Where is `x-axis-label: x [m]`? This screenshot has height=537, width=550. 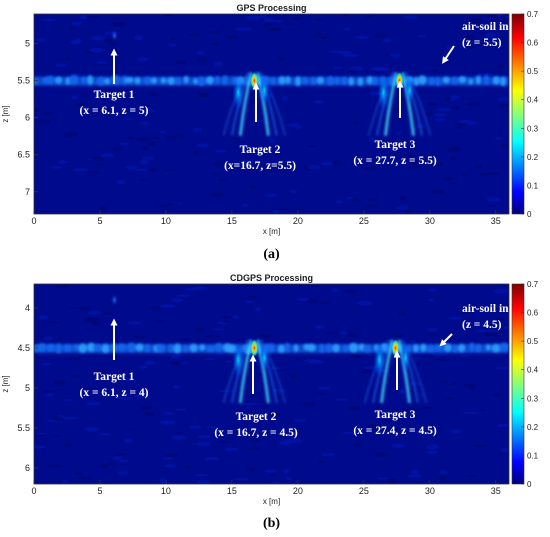
x-axis-label: x [m] is located at coordinates (271, 501).